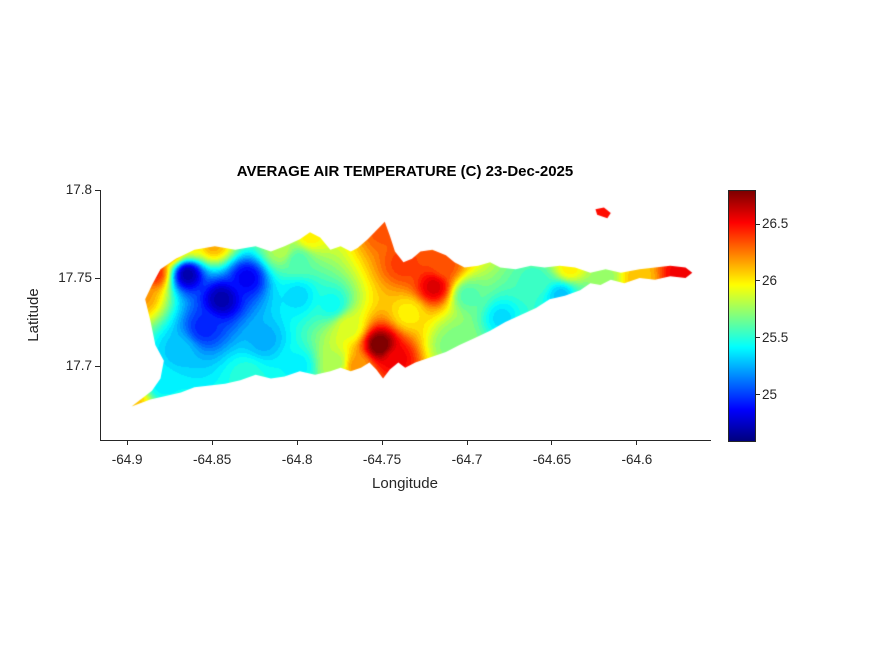 The width and height of the screenshot is (875, 656). Describe the element at coordinates (552, 459) in the screenshot. I see `x-tick-label: -64.65` at that location.